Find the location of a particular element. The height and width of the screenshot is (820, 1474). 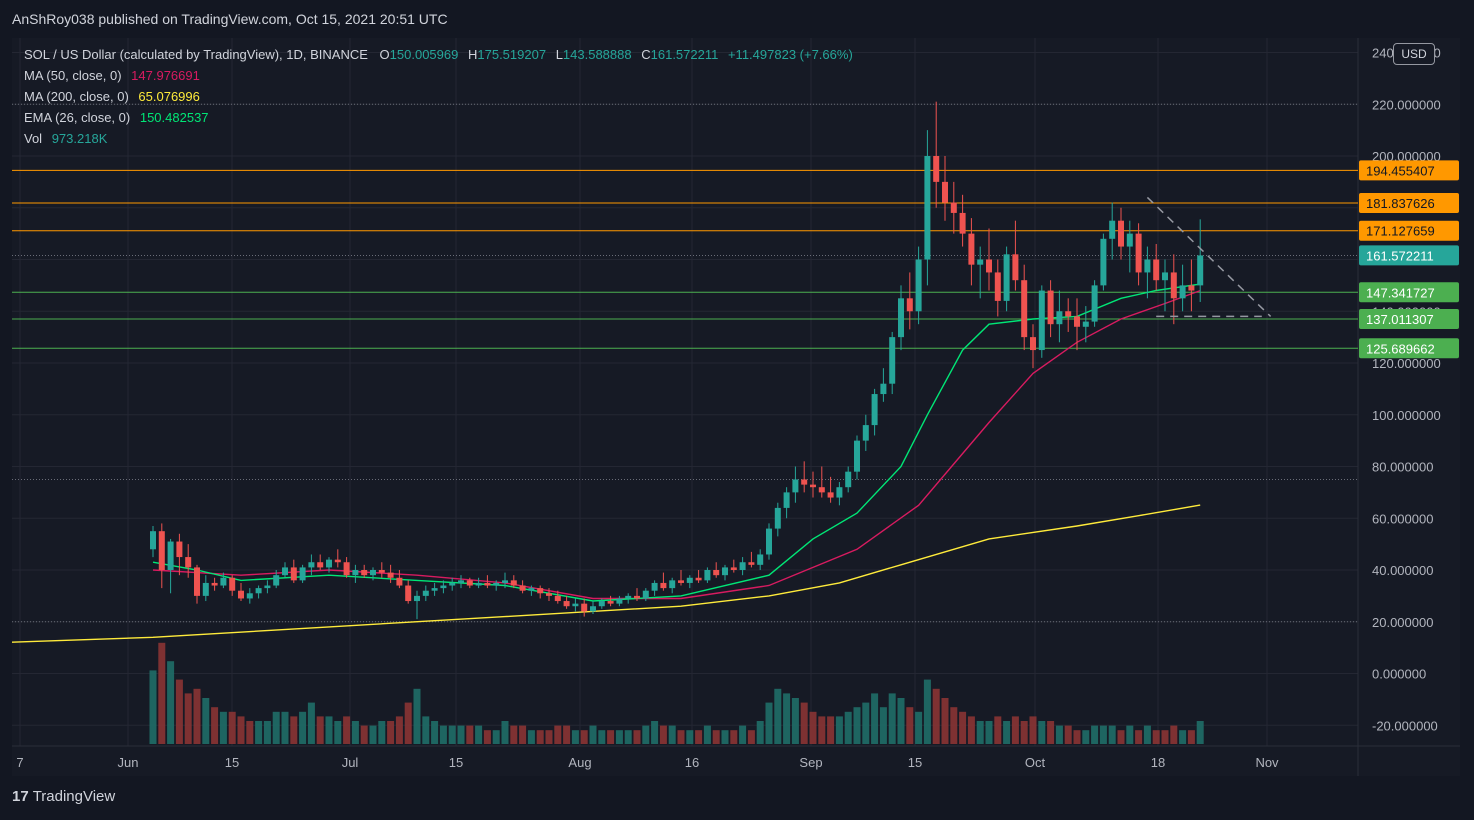

legend-ema26-row: EMA (26, close, 0) 150.482537 is located at coordinates (438, 117).